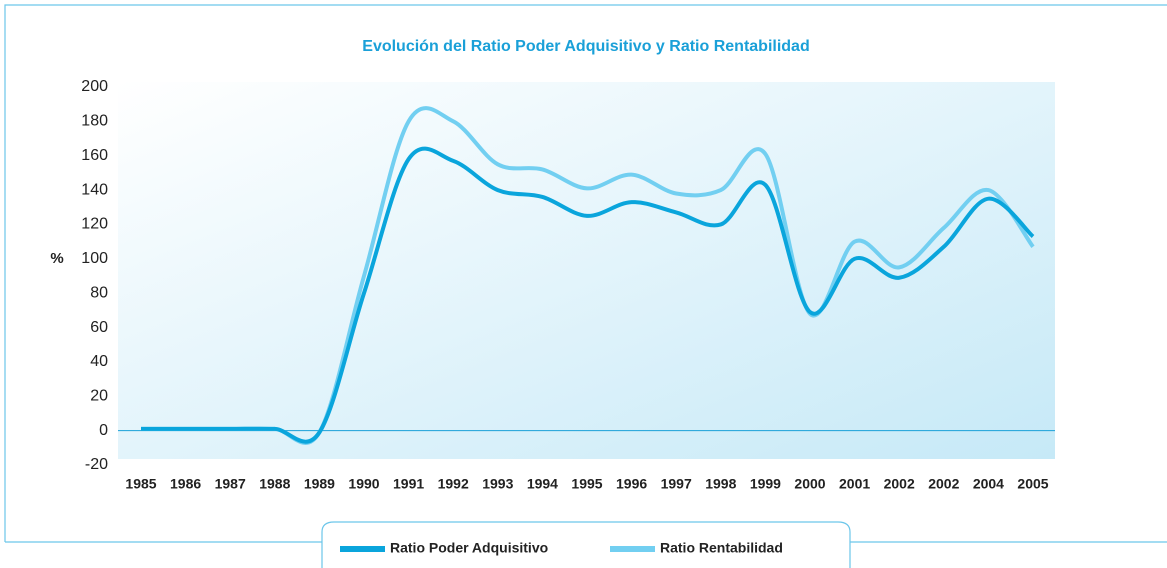  Describe the element at coordinates (94, 155) in the screenshot. I see `y-tick-label: 160` at that location.